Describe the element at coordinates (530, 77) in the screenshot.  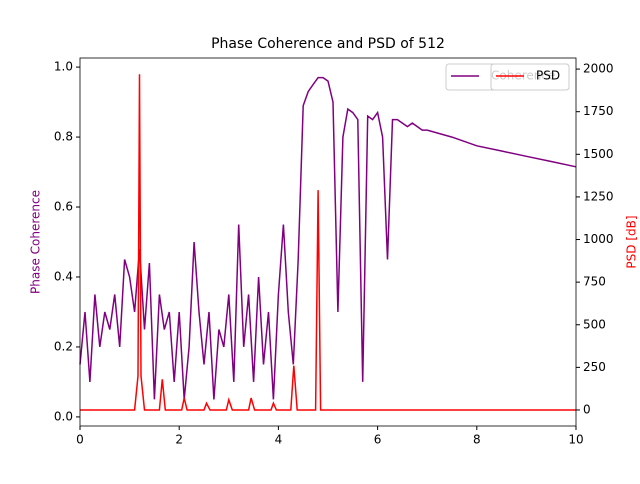
I see `legend-box` at that location.